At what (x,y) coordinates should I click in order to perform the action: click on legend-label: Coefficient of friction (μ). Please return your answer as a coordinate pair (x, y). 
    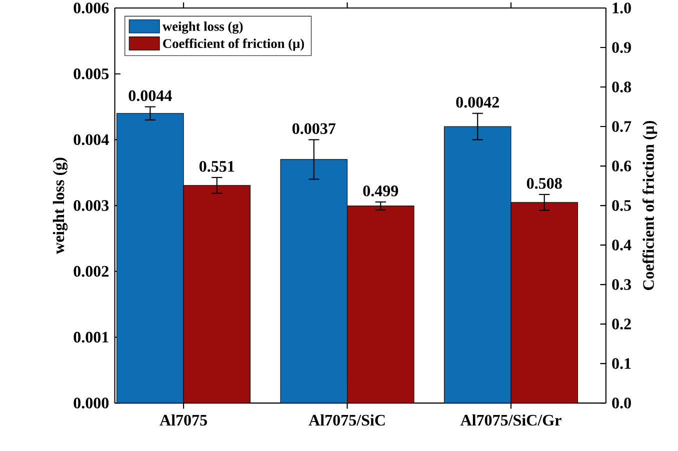
    Looking at the image, I should click on (233, 44).